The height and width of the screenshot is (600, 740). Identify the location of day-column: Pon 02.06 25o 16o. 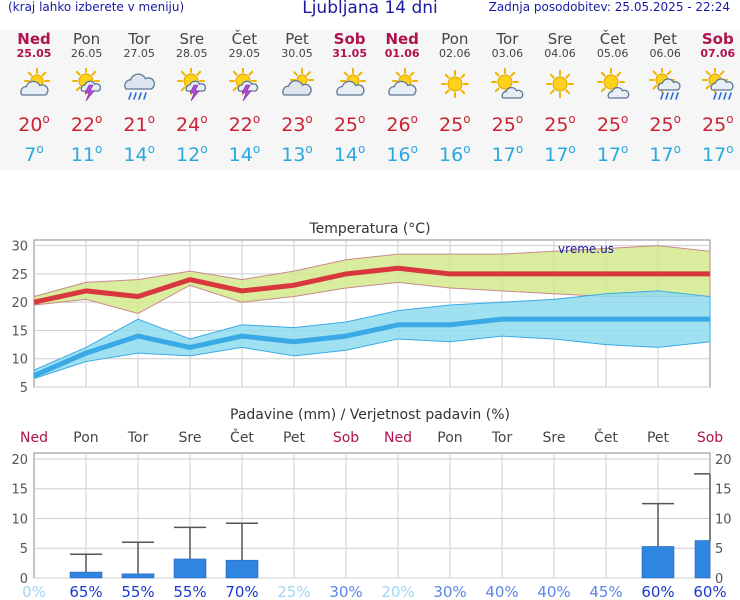
(455, 98).